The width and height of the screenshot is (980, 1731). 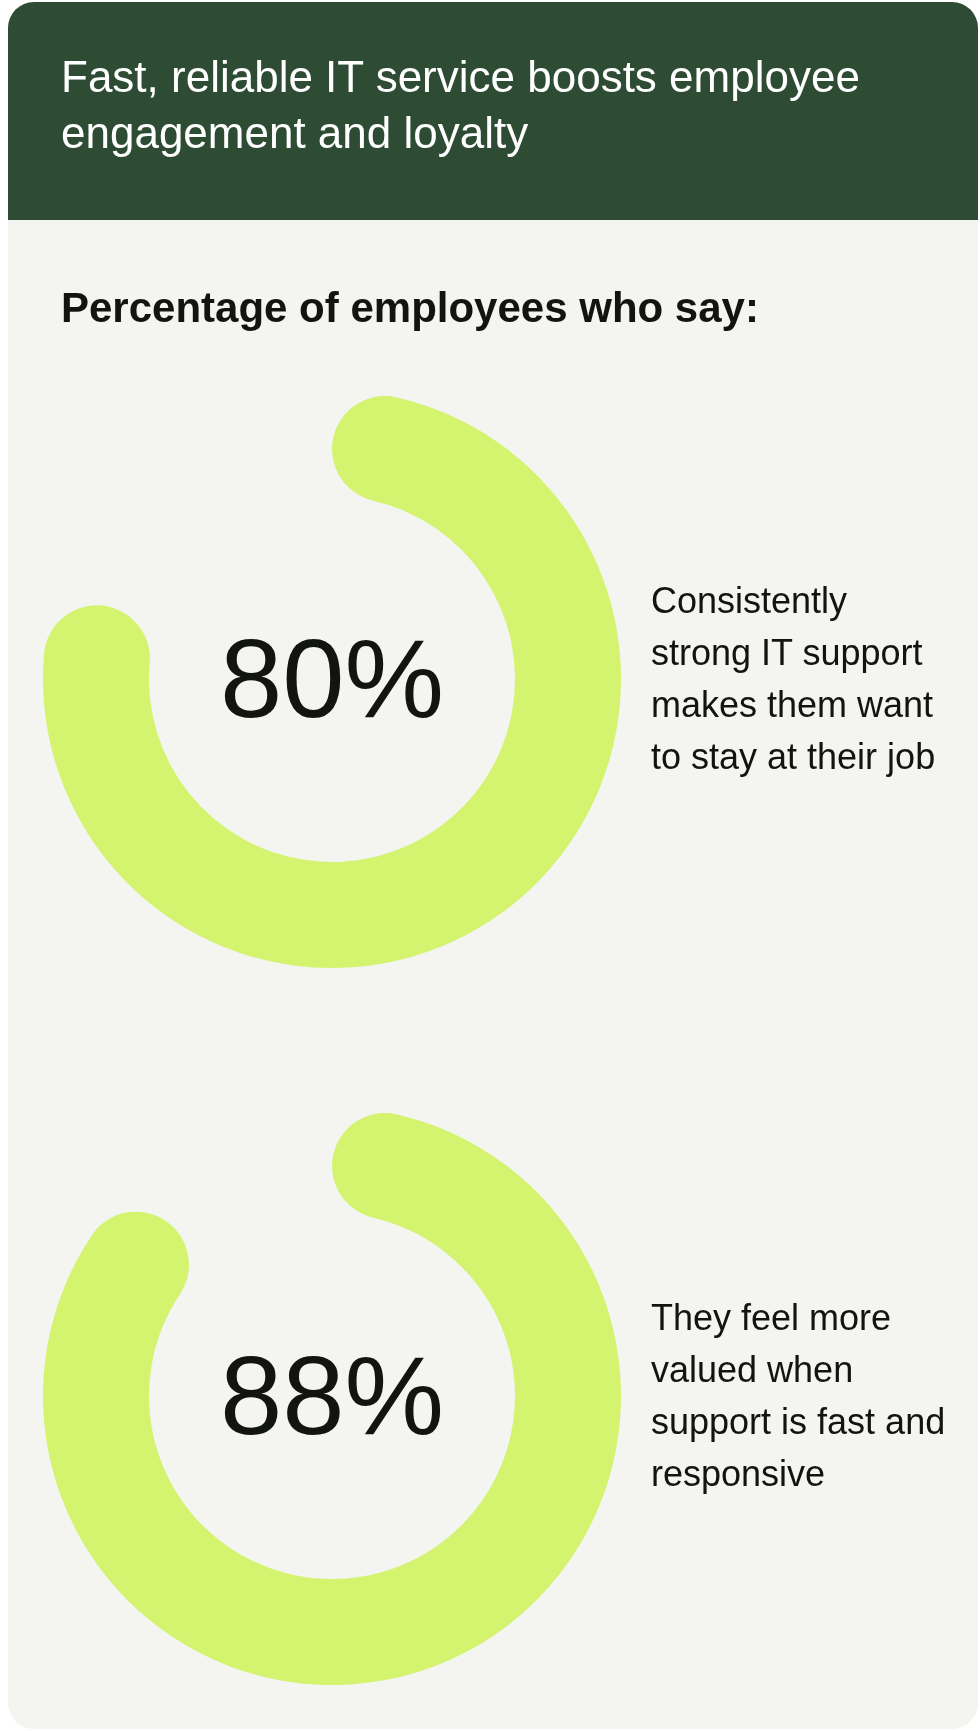 I want to click on data-label: 80%, so click(x=332, y=678).